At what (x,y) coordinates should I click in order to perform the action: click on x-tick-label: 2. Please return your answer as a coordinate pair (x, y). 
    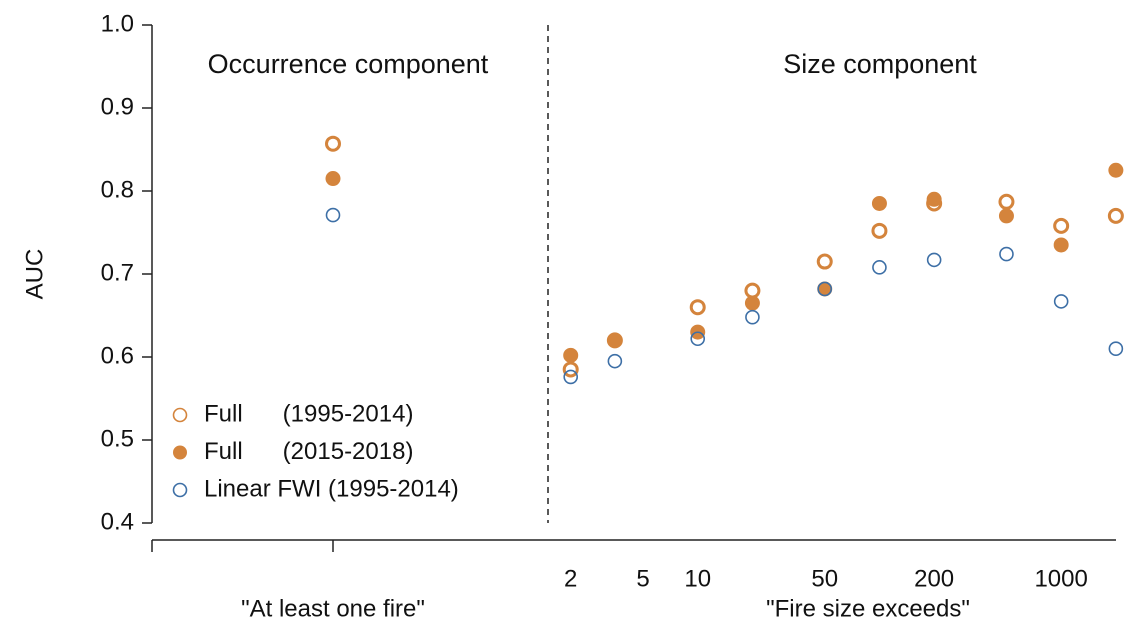
    Looking at the image, I should click on (570, 578).